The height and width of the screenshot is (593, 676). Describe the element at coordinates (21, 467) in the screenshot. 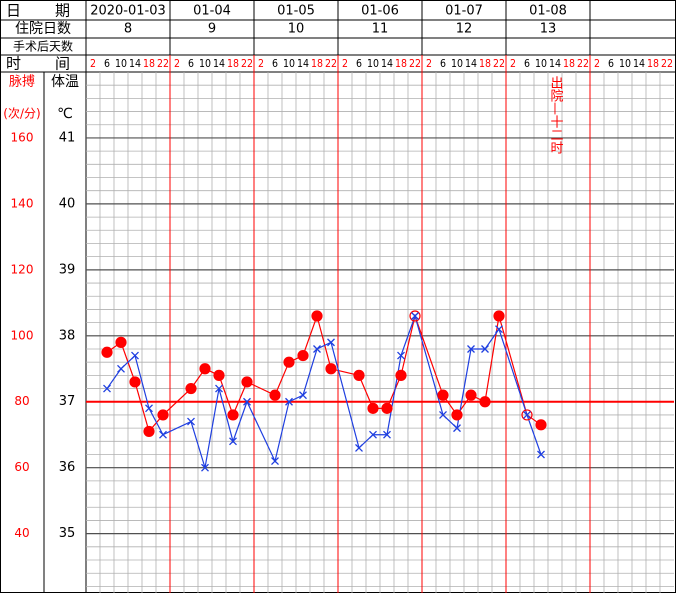

I see `y2-tick-label: 60` at that location.